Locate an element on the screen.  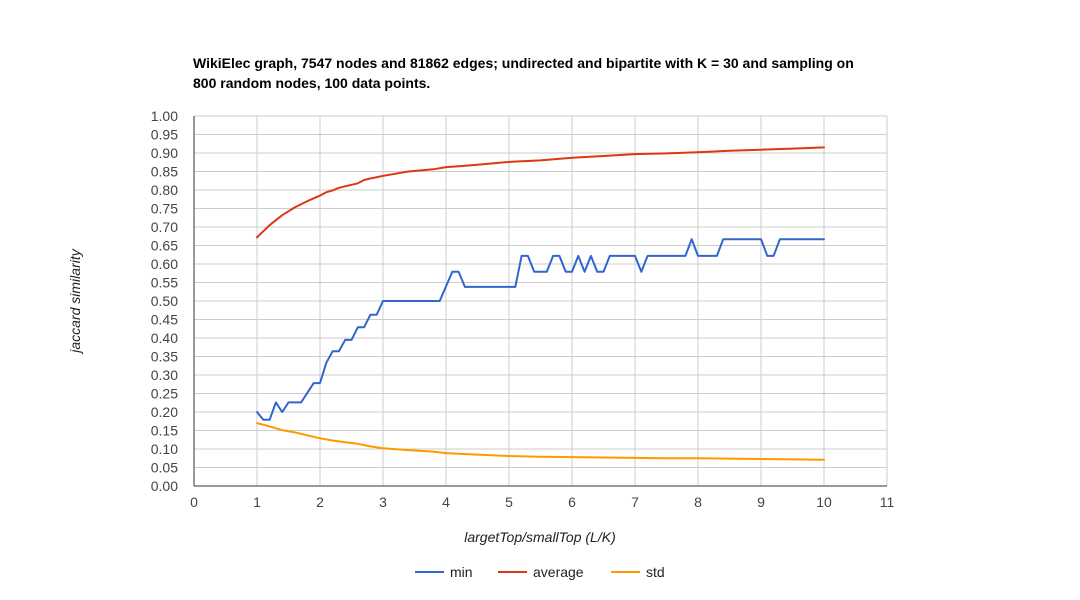
legend: min average std is located at coordinates (540, 572).